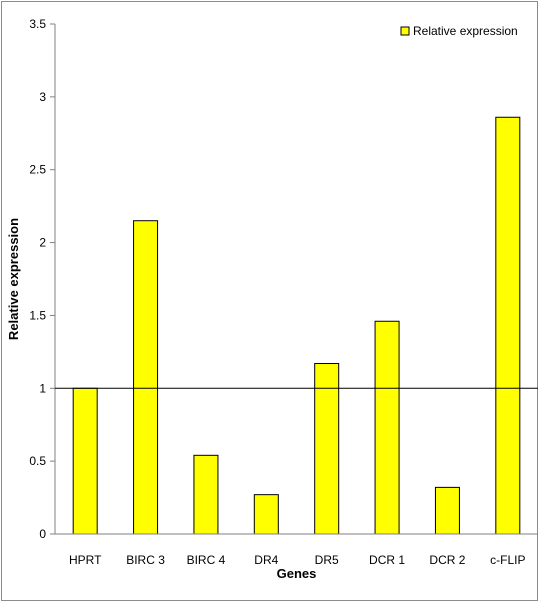  Describe the element at coordinates (297, 573) in the screenshot. I see `x-axis-title: Genes` at that location.